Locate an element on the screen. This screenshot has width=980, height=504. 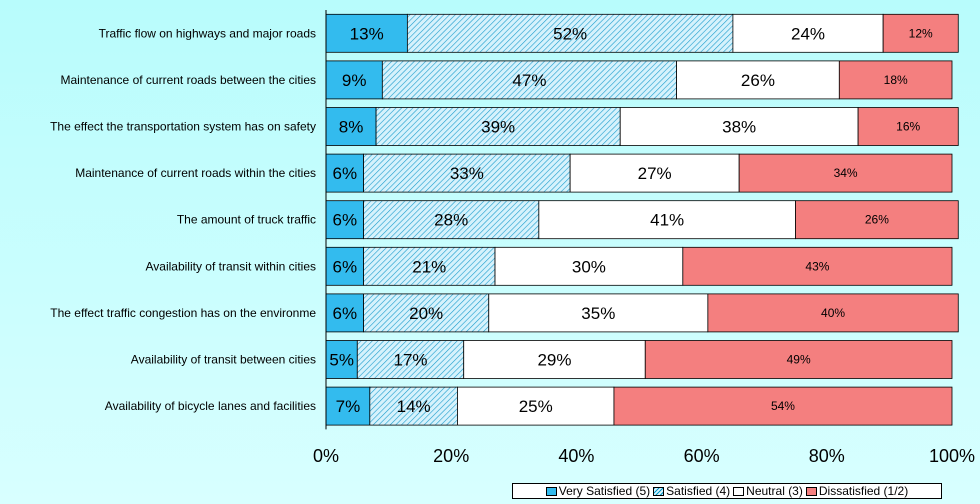
value-label: 9% is located at coordinates (354, 80).